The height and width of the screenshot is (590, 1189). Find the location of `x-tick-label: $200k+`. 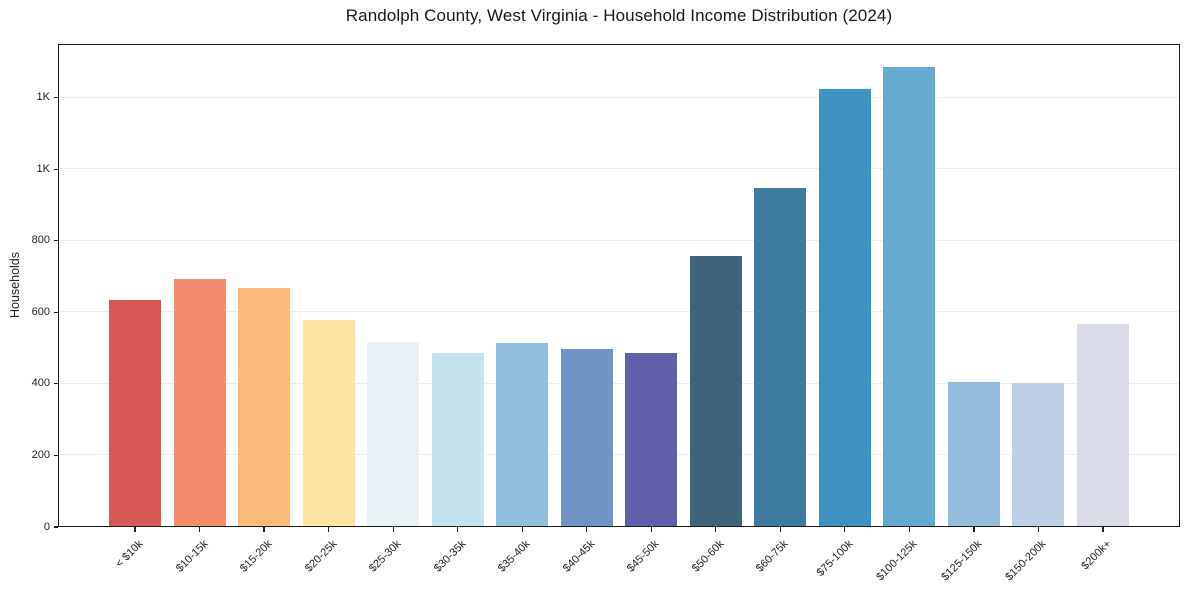

x-tick-label: $200k+ is located at coordinates (1096, 555).